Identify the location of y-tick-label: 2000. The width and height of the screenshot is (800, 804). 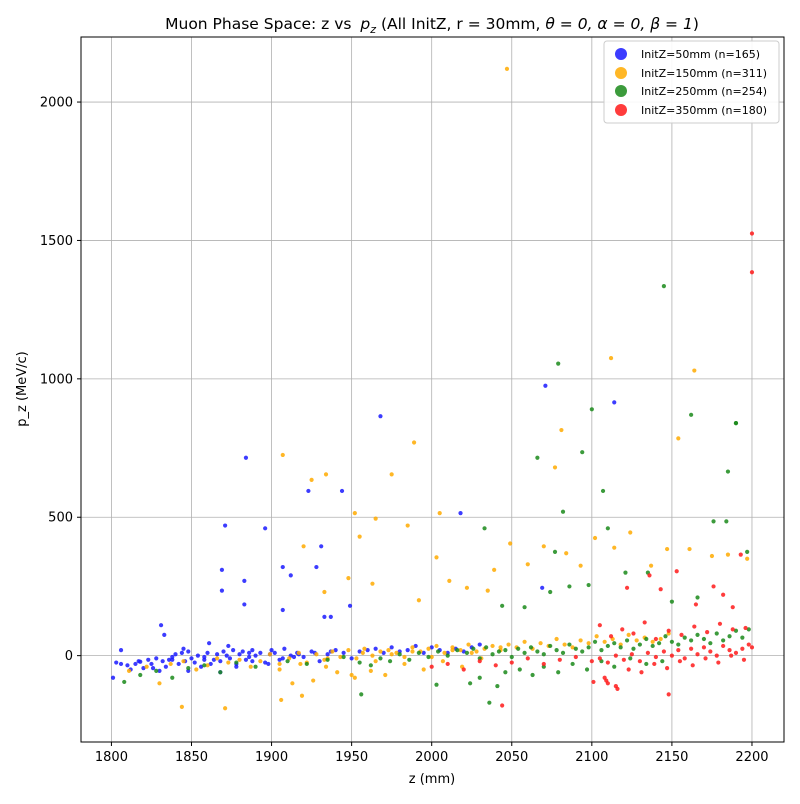
(56, 103).